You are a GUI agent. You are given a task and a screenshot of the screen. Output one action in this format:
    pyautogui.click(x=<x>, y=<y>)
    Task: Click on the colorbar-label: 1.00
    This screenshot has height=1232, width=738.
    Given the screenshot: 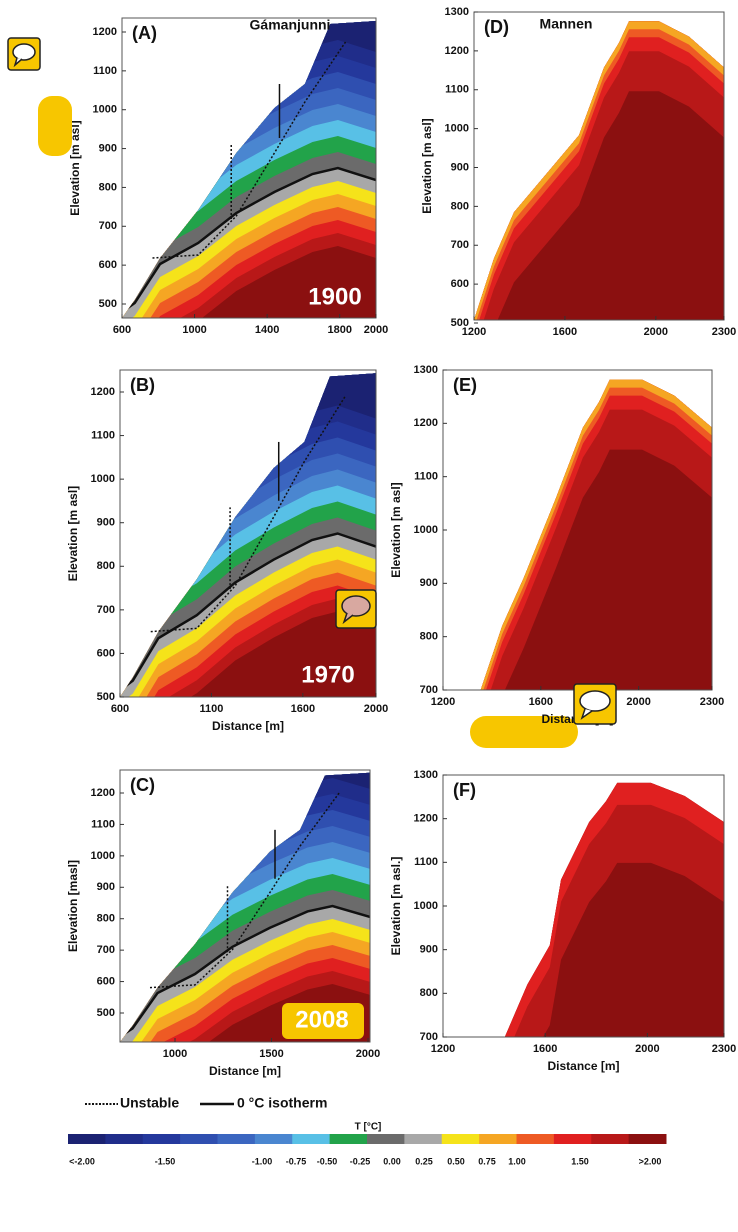 What is the action you would take?
    pyautogui.click(x=517, y=1161)
    